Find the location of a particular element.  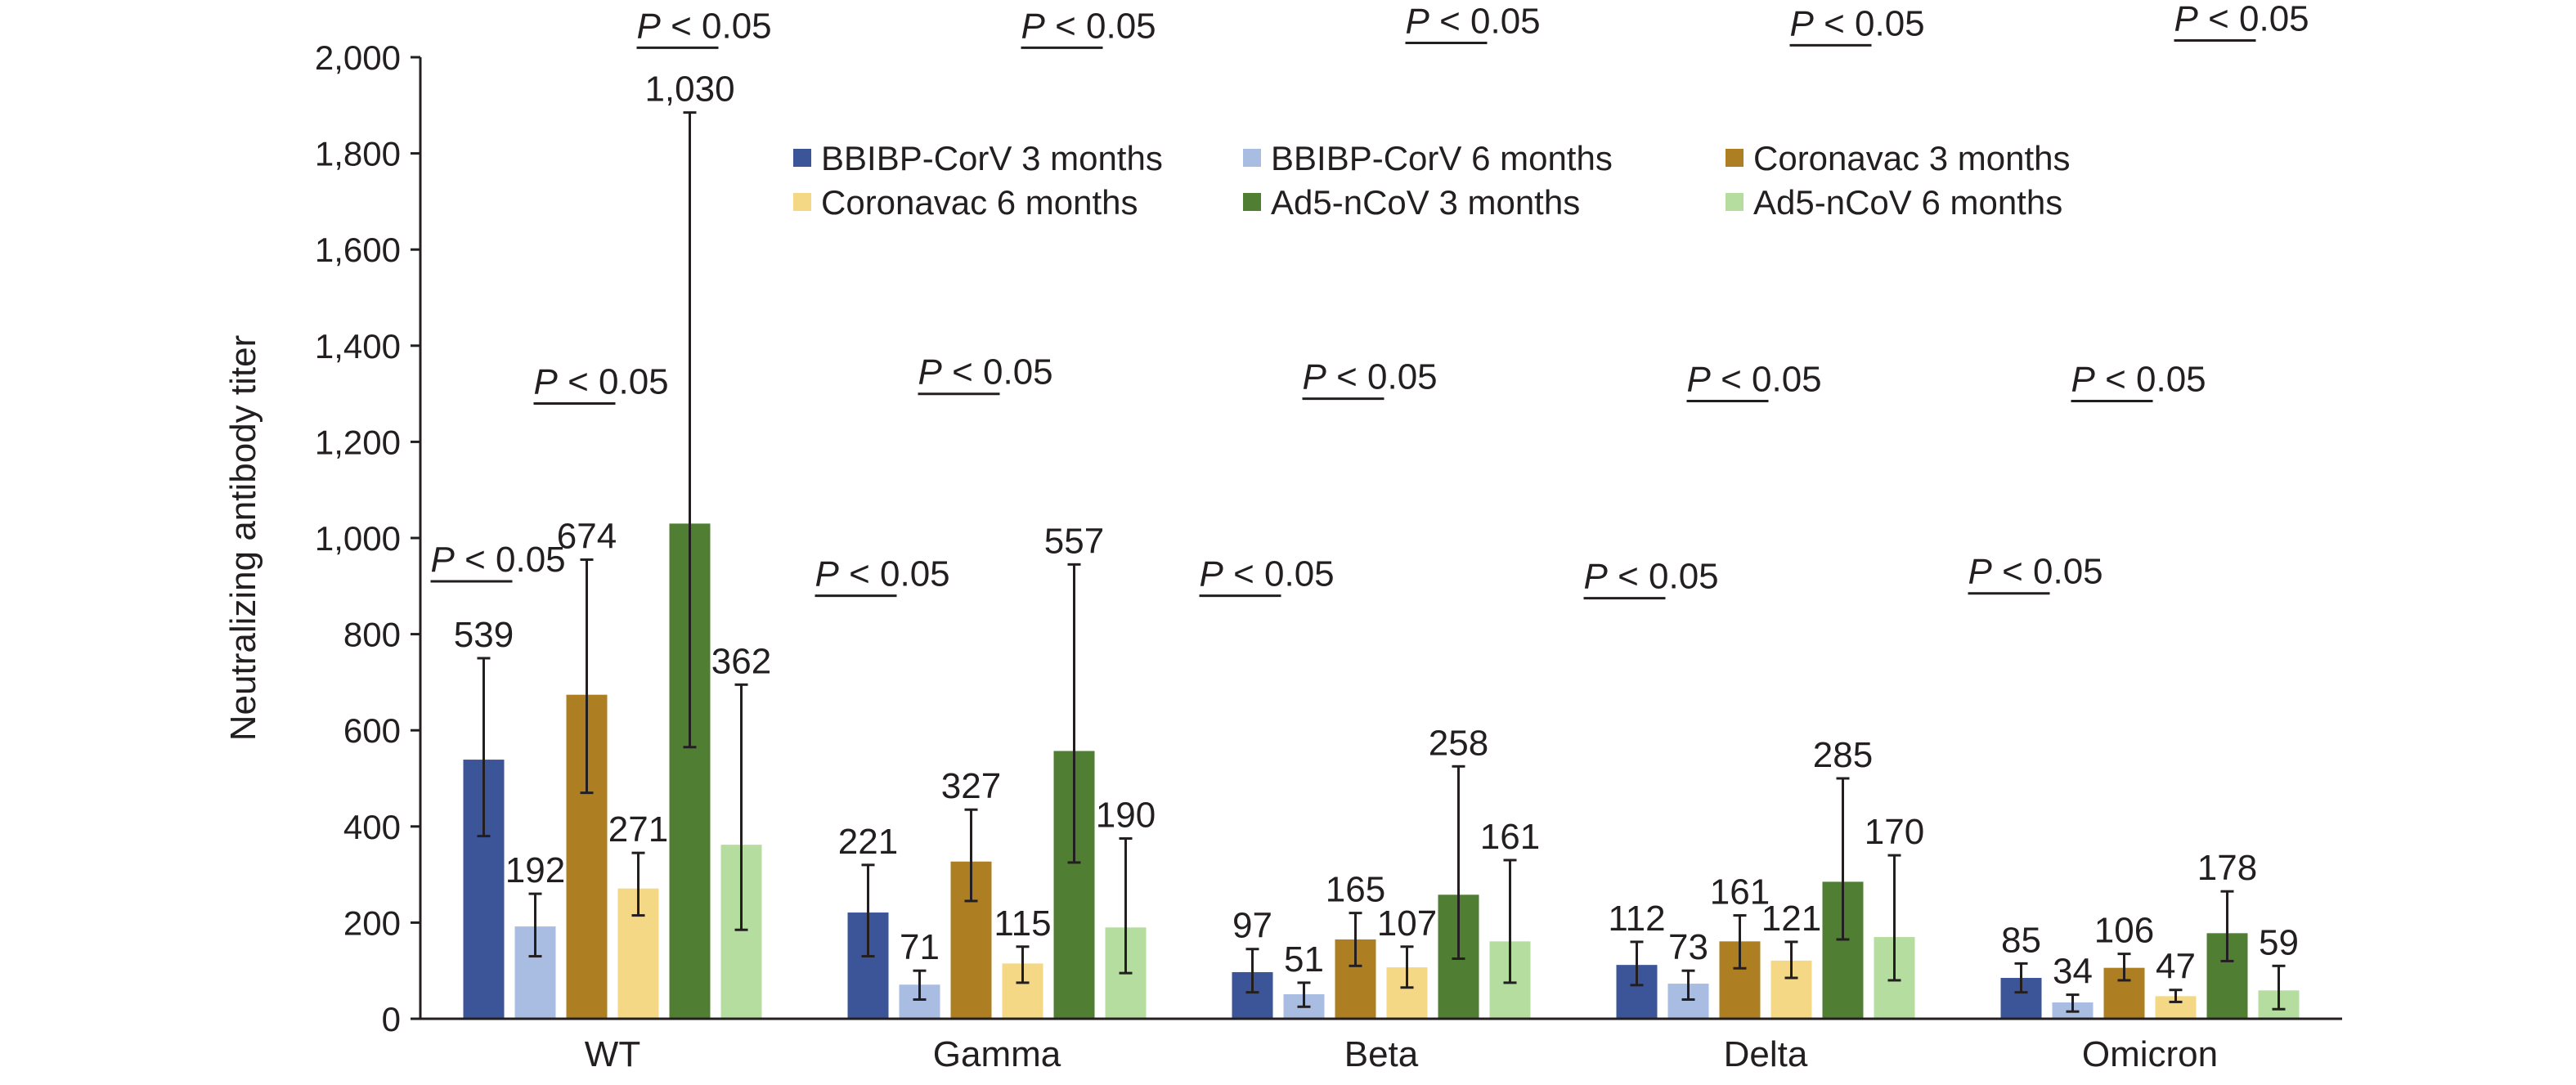

legend-label: BBIBP-CorV 3 months is located at coordinates (992, 158).